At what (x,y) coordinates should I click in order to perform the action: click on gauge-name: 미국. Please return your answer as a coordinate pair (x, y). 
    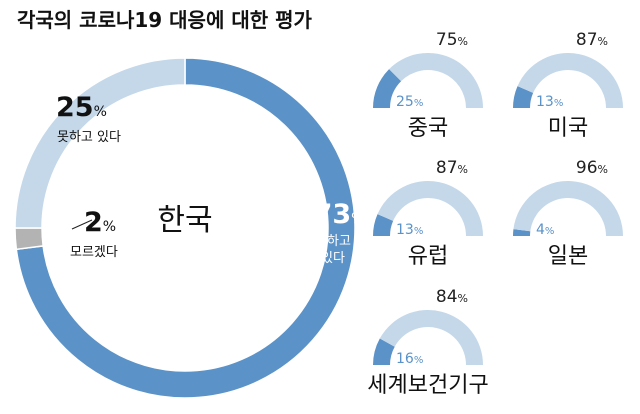
    Looking at the image, I should click on (568, 128).